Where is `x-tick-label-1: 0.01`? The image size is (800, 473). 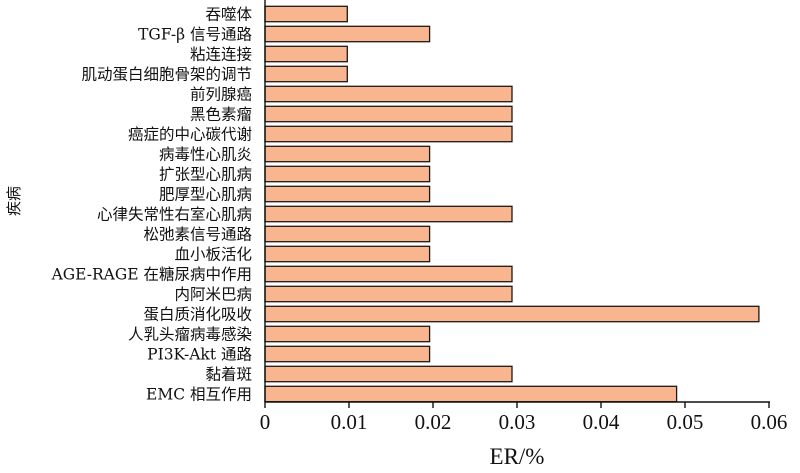
x-tick-label-1: 0.01 is located at coordinates (349, 422).